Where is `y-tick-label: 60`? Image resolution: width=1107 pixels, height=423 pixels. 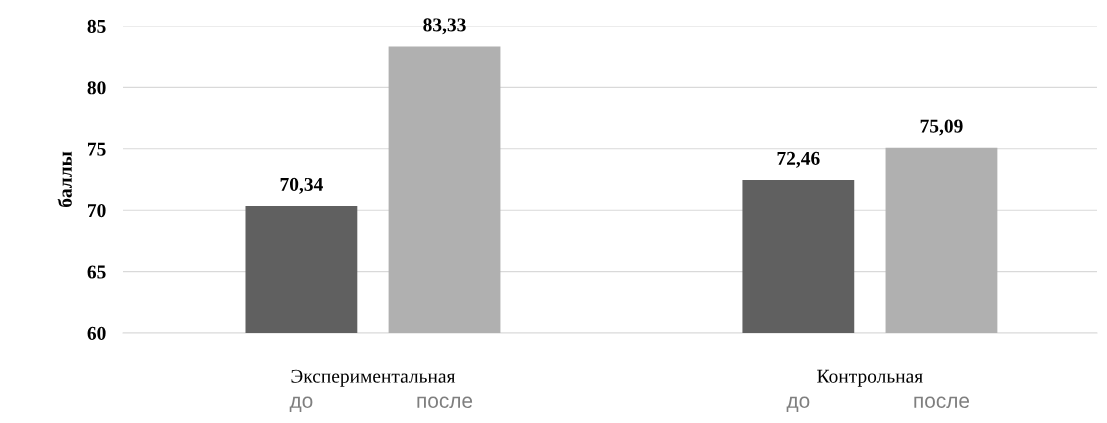
y-tick-label: 60 is located at coordinates (96, 333).